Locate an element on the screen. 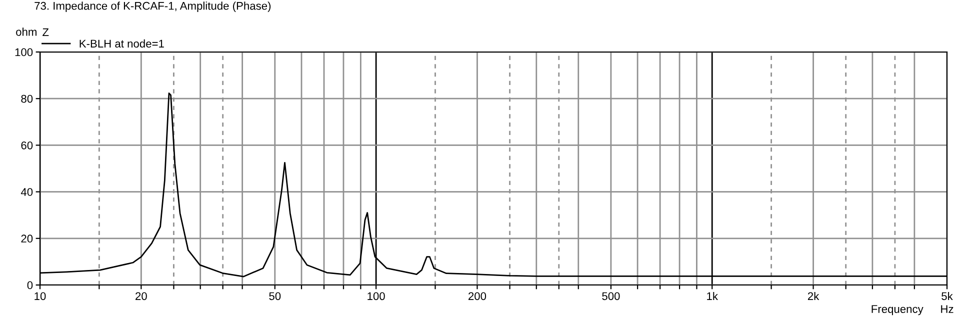 Image resolution: width=974 pixels, height=324 pixels. x-tick-label: 200 is located at coordinates (477, 296).